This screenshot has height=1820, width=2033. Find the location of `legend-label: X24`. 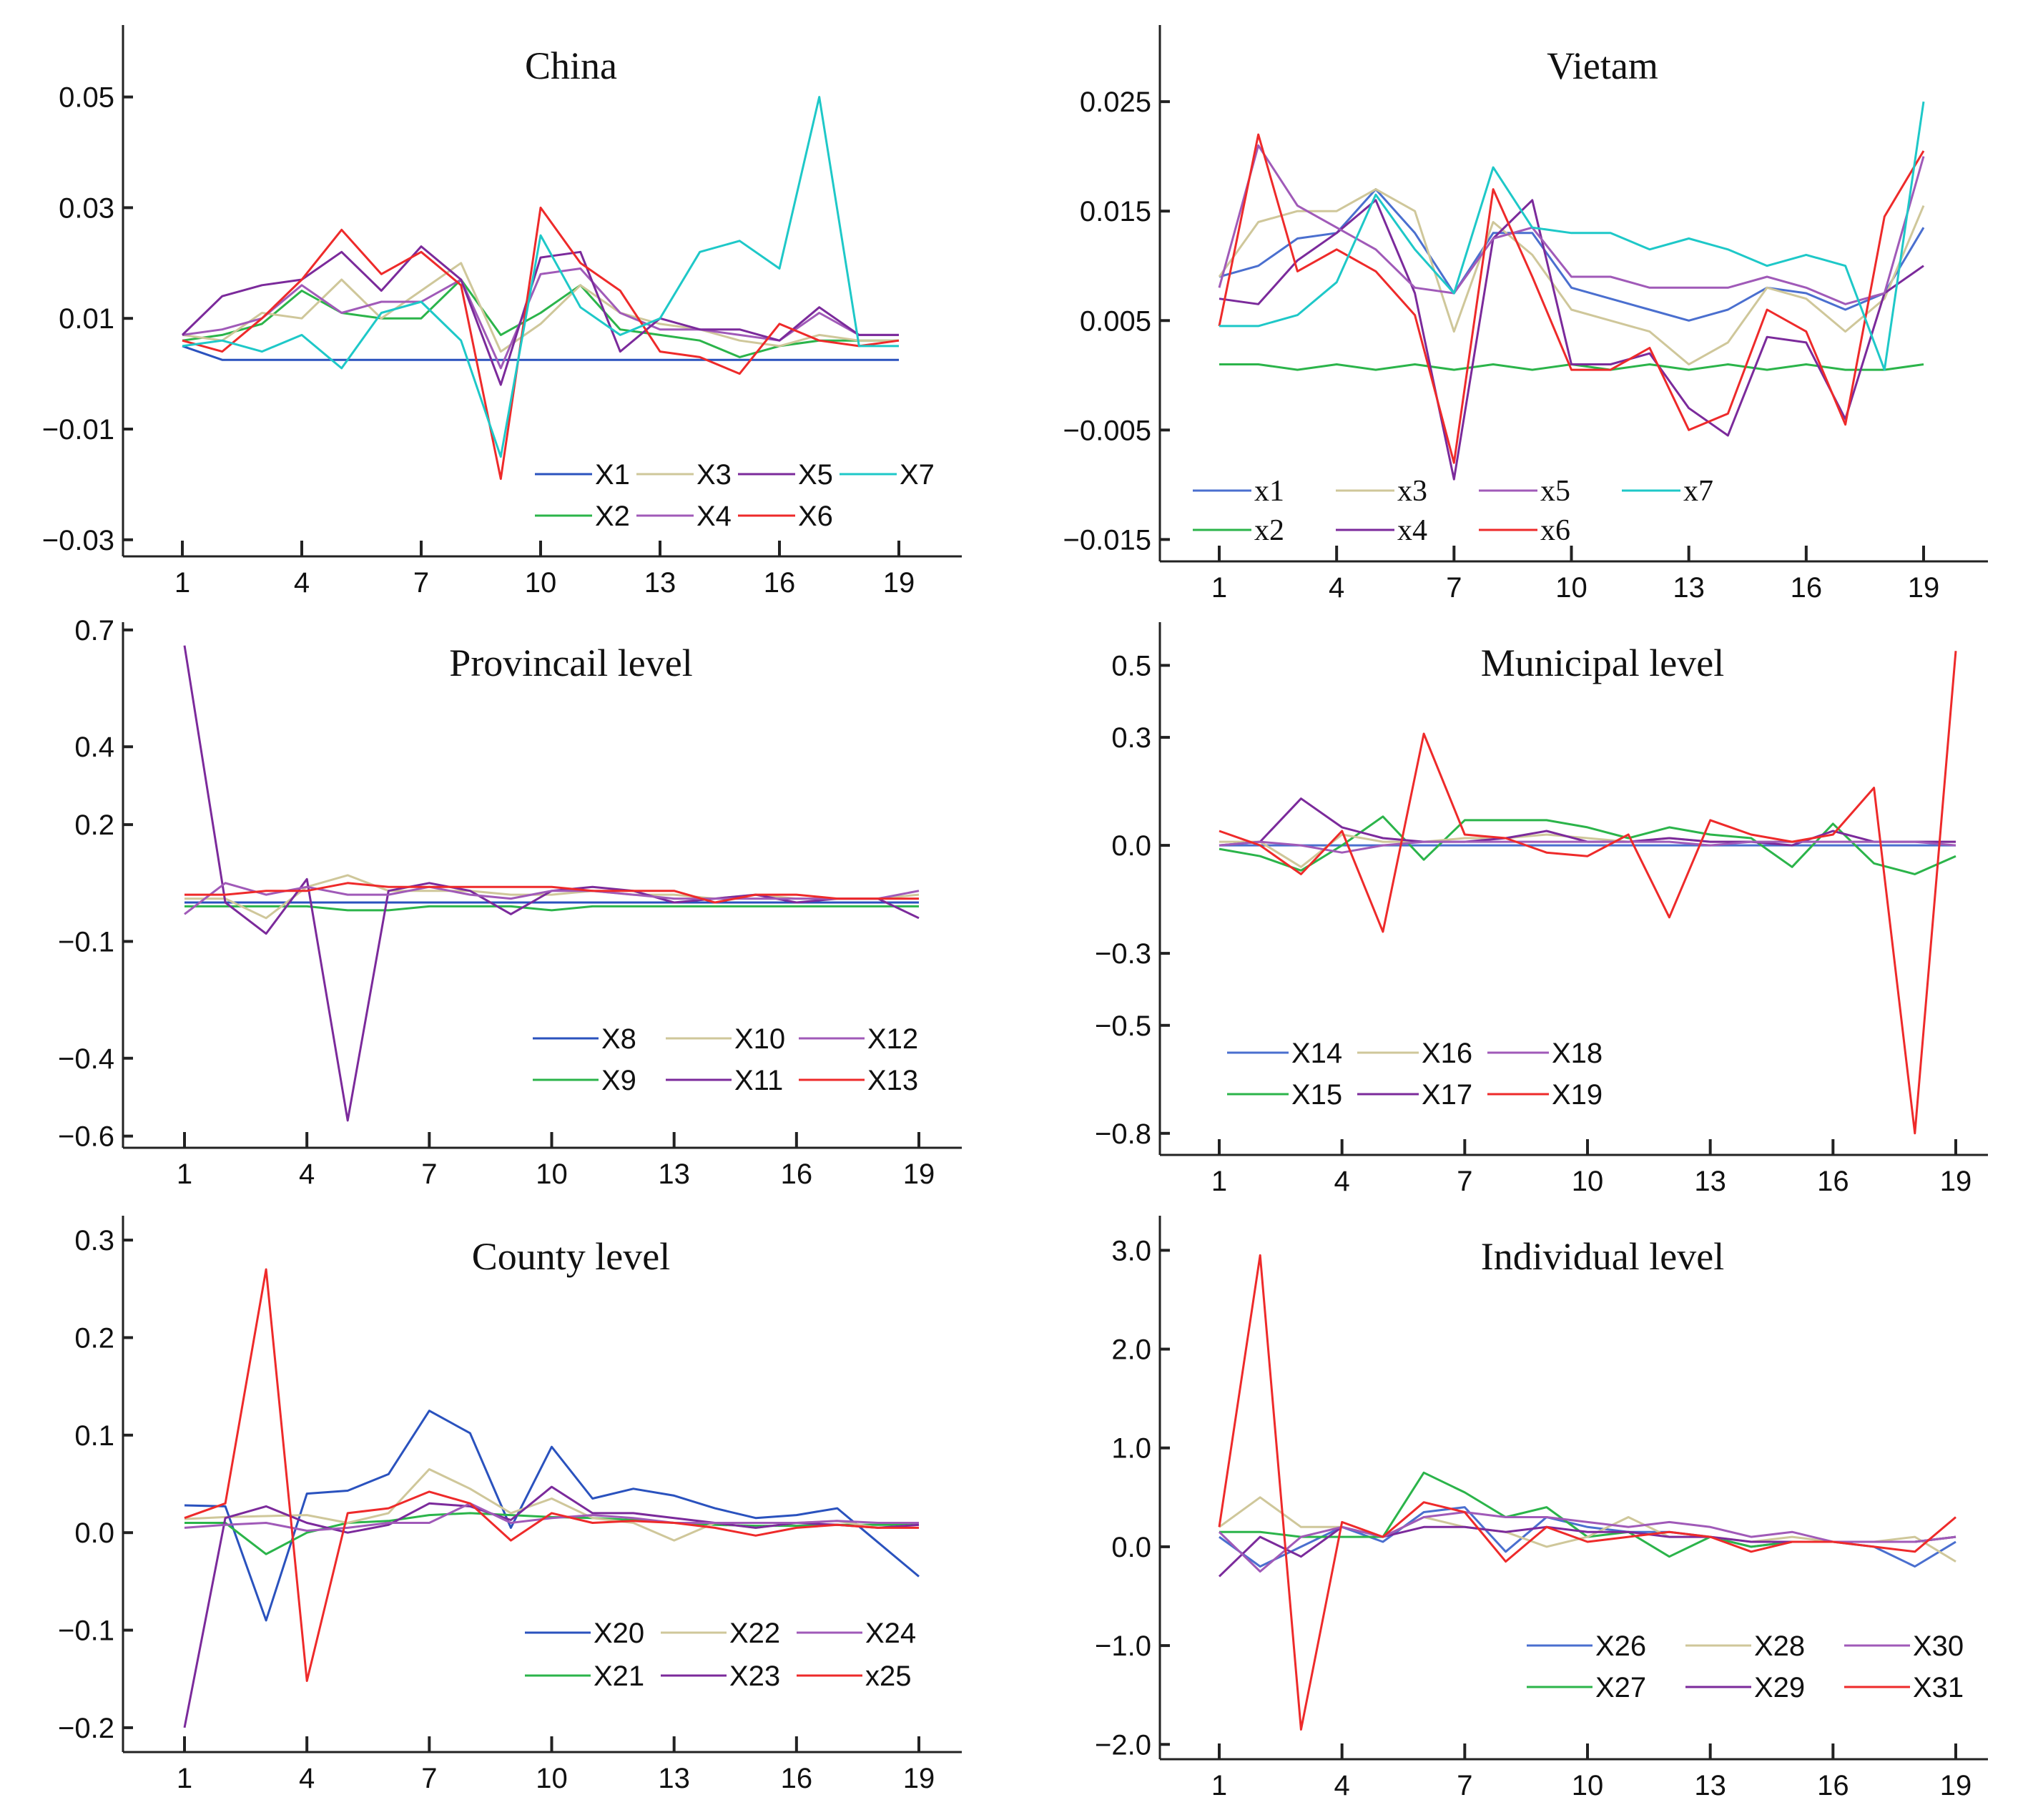

legend-label: X24 is located at coordinates (890, 1633).